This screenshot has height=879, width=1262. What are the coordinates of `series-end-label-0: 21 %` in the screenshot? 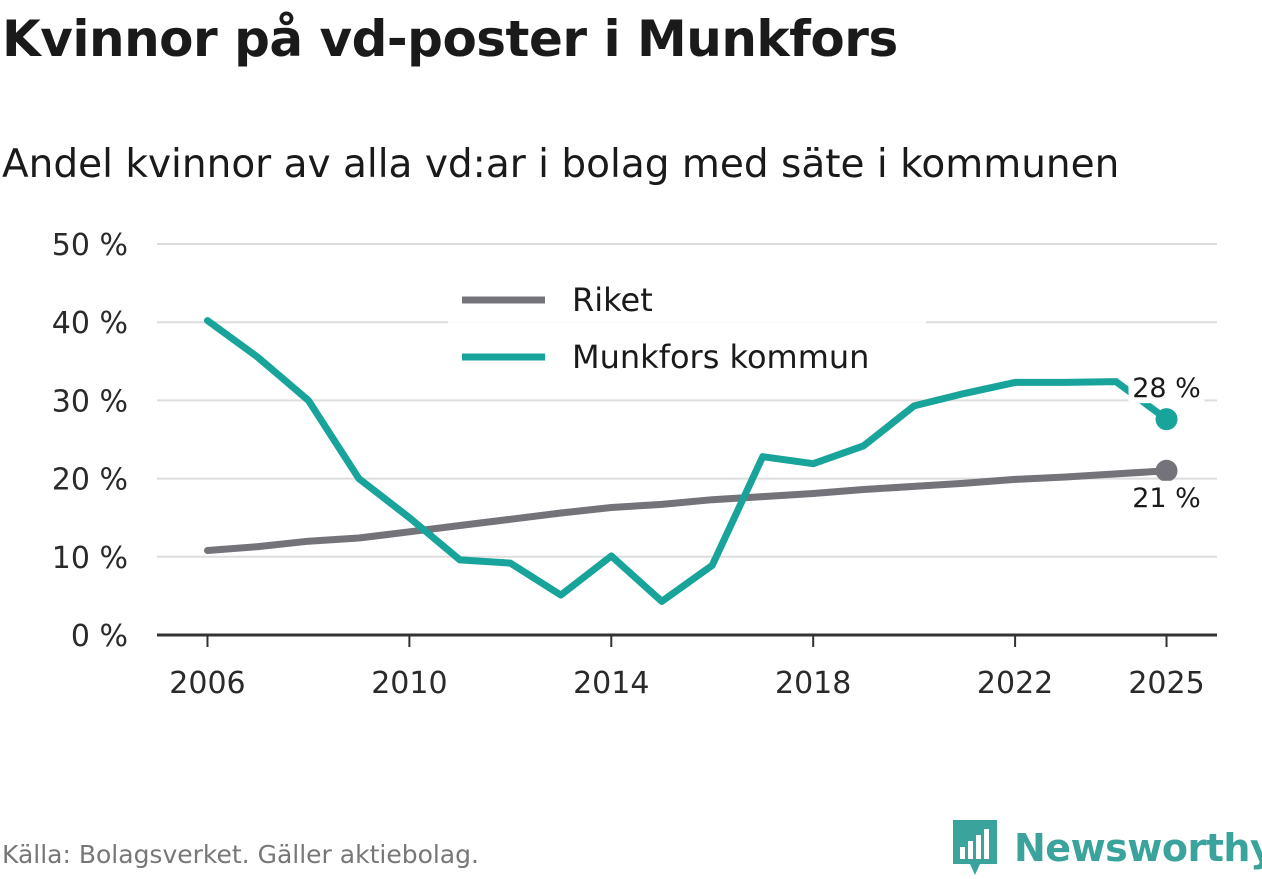 It's located at (1166, 498).